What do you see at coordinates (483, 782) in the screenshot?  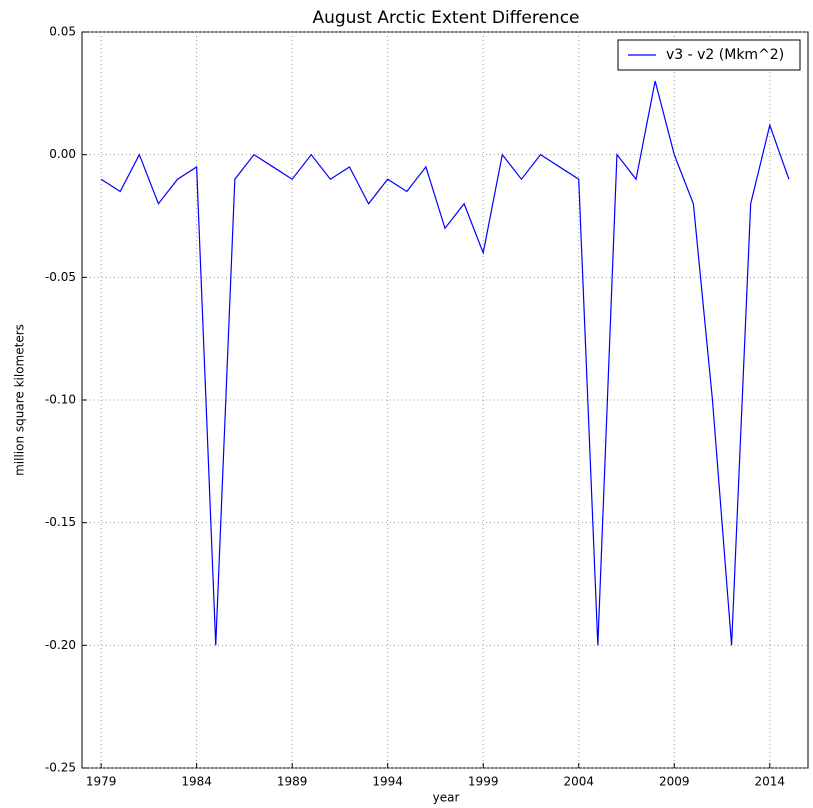 I see `x-tick-label: 1999` at bounding box center [483, 782].